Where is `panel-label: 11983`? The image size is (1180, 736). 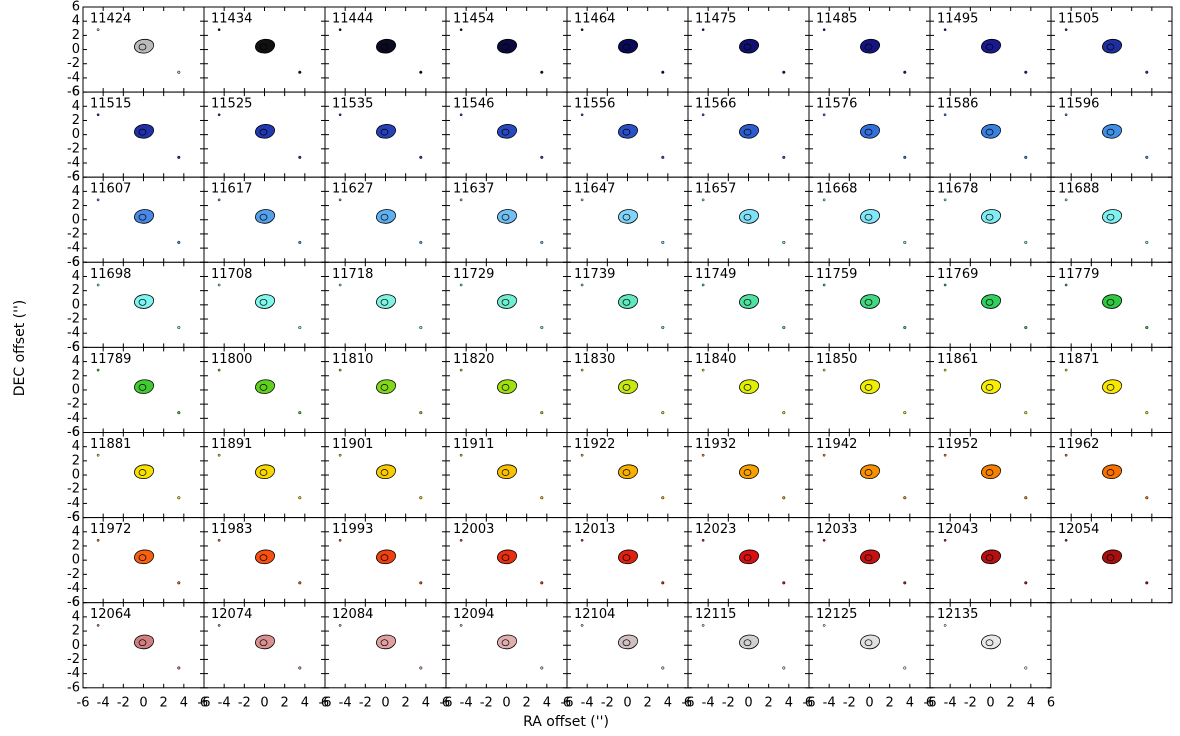
panel-label: 11983 is located at coordinates (231, 529).